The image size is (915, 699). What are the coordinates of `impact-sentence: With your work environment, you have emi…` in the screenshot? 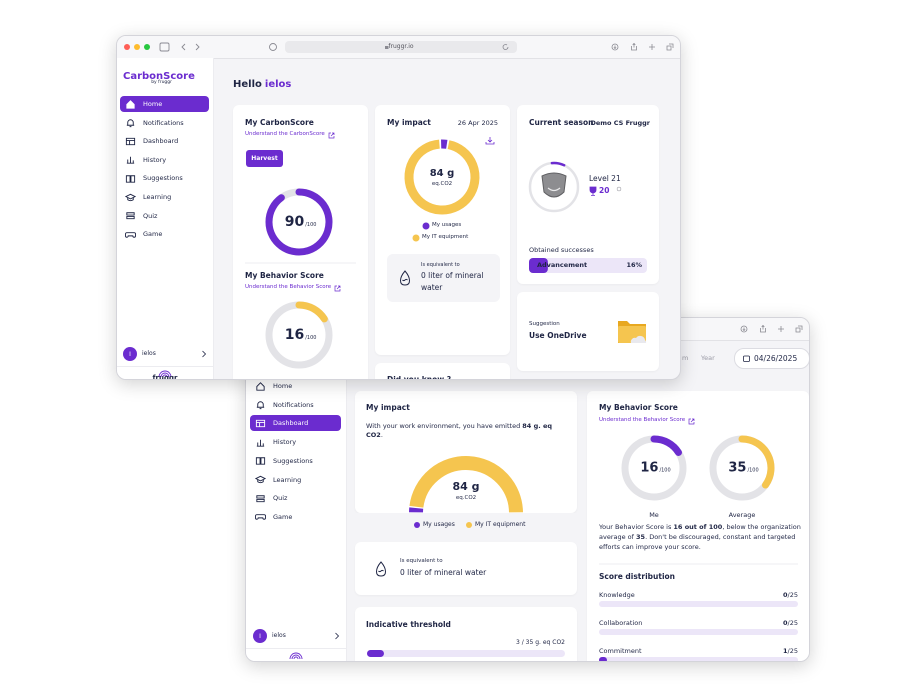 It's located at (466, 431).